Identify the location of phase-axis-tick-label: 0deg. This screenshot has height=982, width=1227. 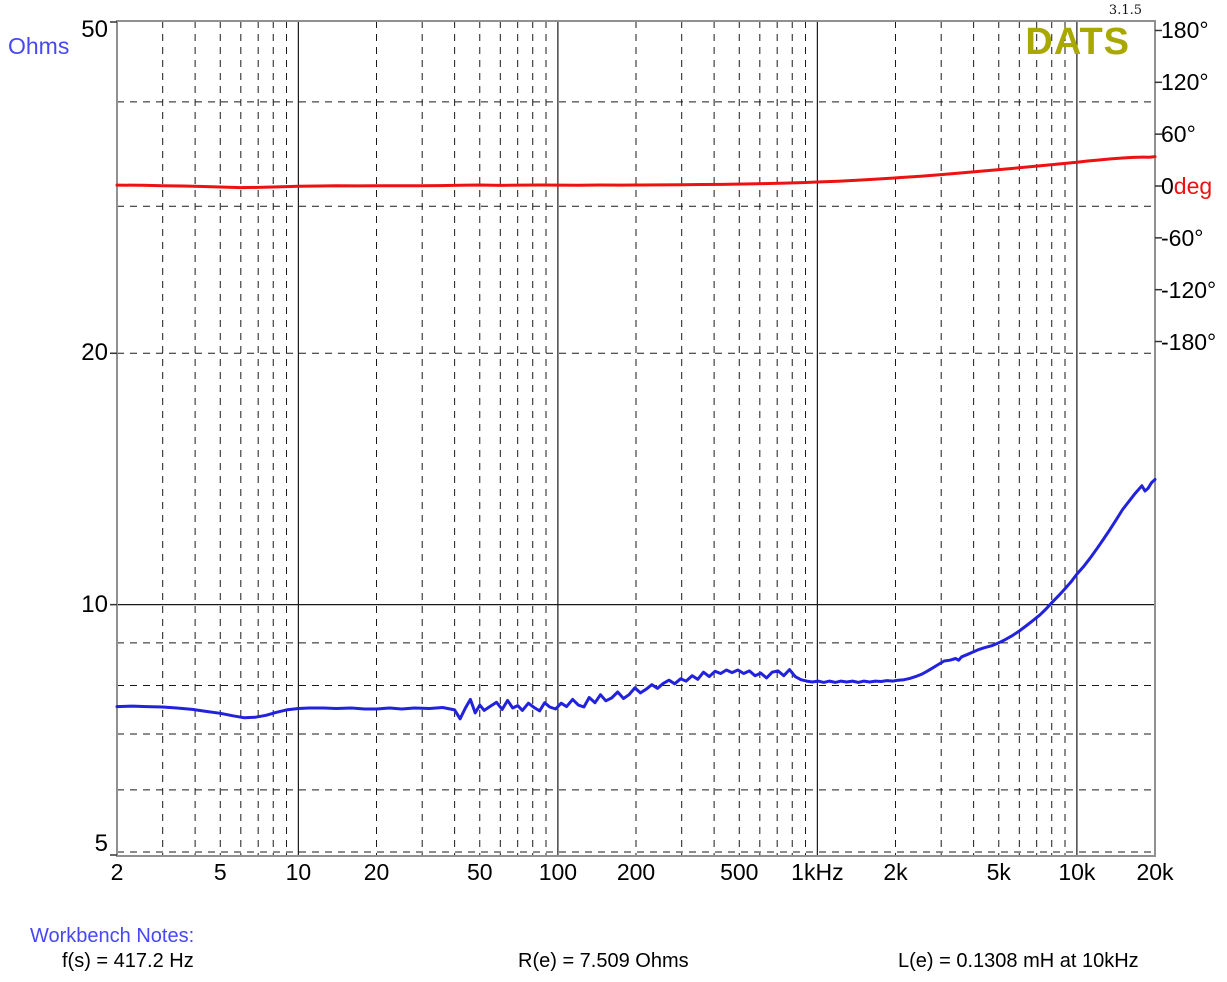
(1194, 186).